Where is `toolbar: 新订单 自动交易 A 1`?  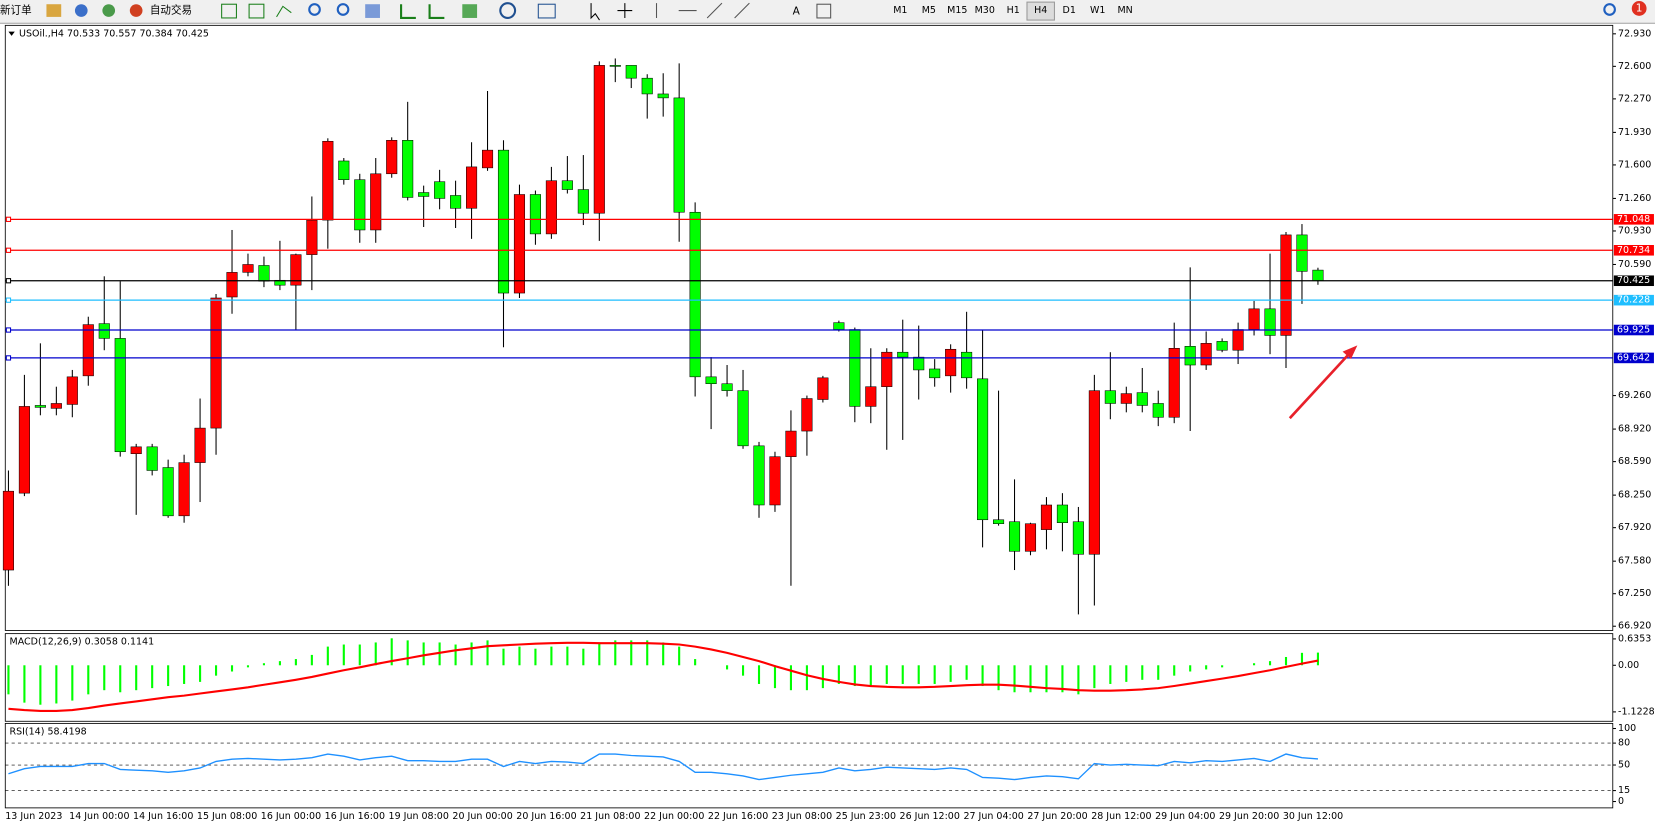
toolbar: 新订单 自动交易 A 1 is located at coordinates (827, 12).